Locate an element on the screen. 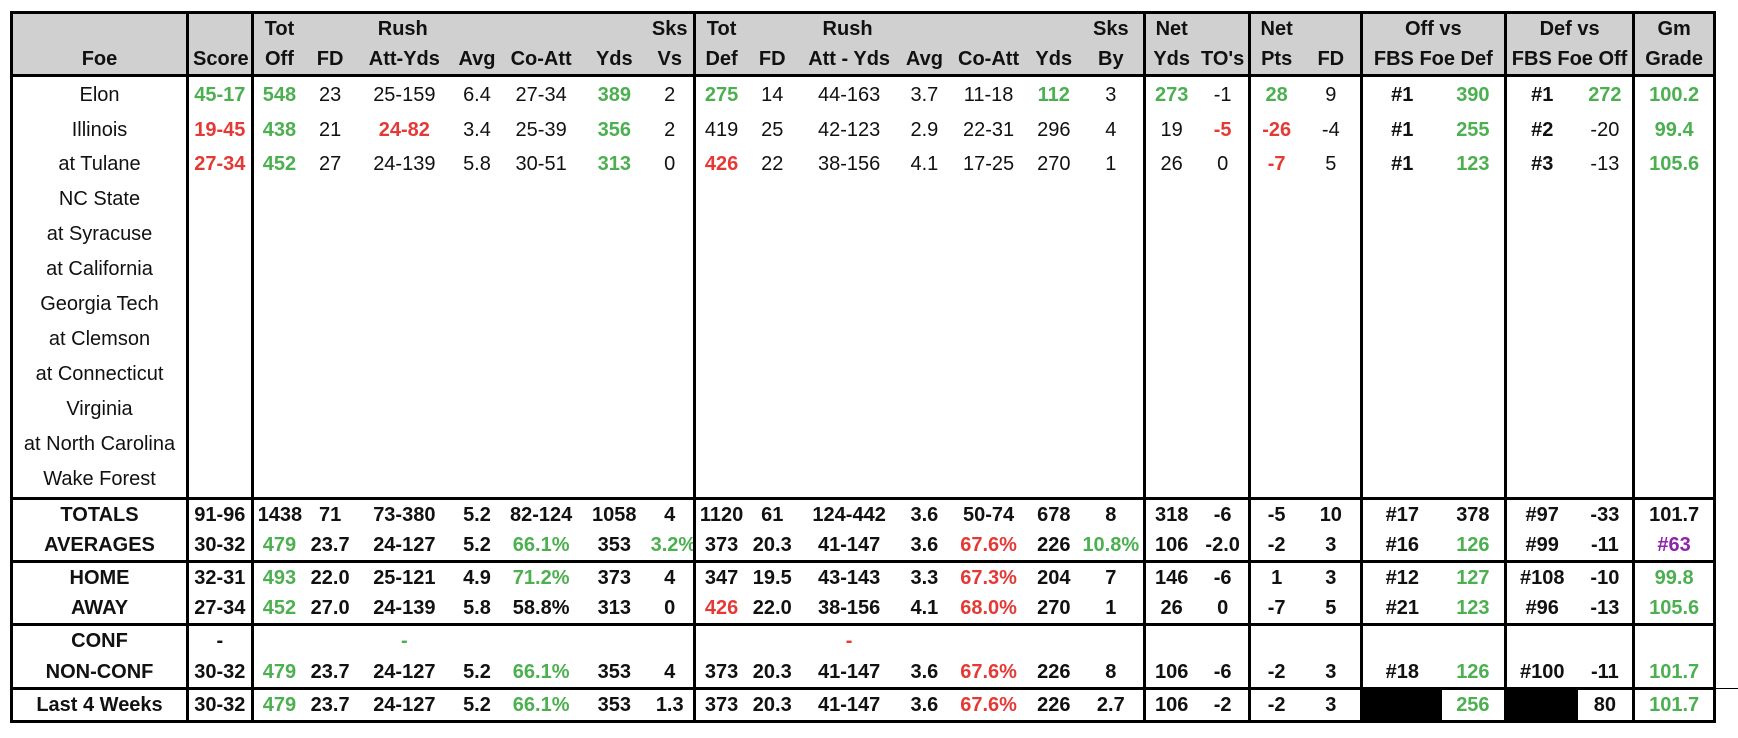 This screenshot has height=738, width=1738. game-row: Georgia Tech is located at coordinates (862, 304).